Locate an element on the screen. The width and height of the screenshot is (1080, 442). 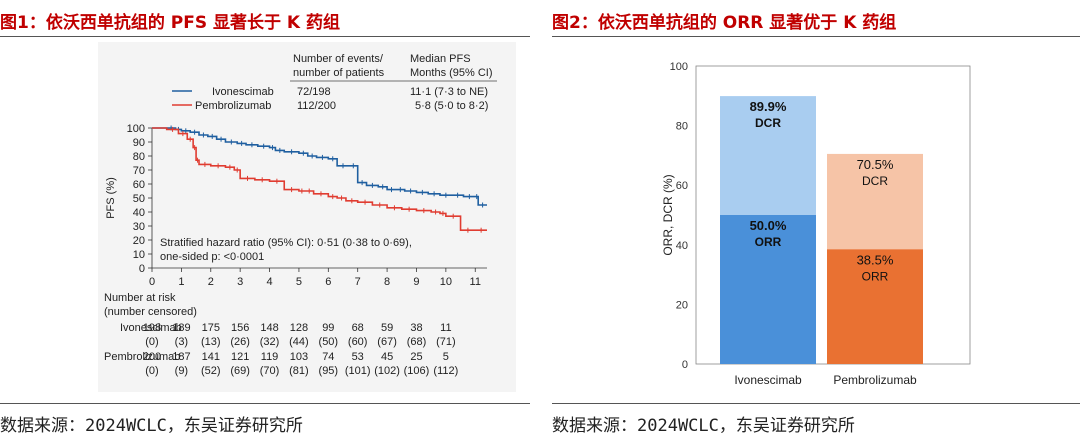
dcr-value-label: 89.9% is located at coordinates (768, 106).